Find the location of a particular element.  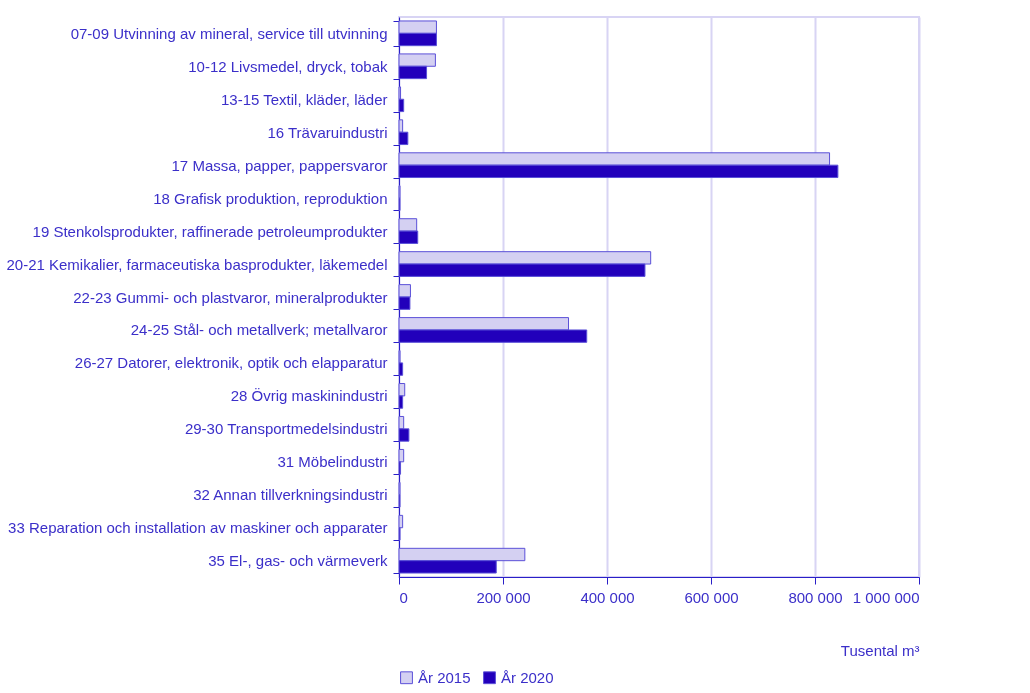

y-tick-label: 20-21 Kemikalier, farmaceutiska basprodukter, läkemedel is located at coordinates (197, 264).